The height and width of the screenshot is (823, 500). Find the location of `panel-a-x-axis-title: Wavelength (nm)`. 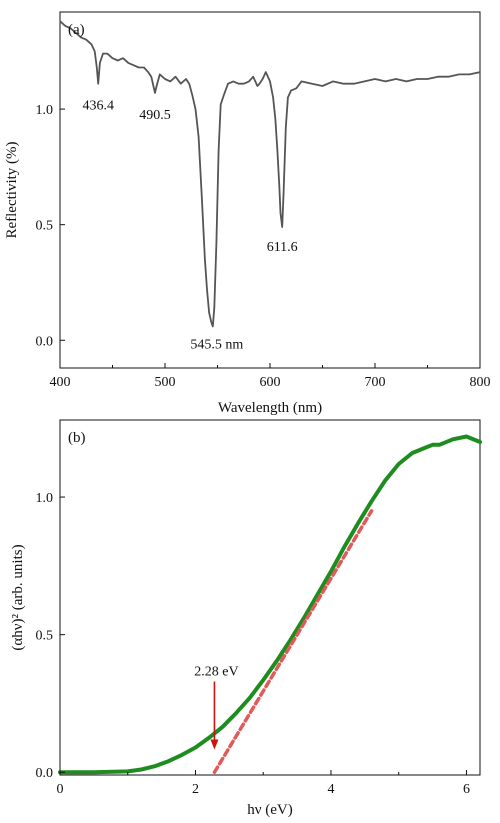

panel-a-x-axis-title: Wavelength (nm) is located at coordinates (270, 408).